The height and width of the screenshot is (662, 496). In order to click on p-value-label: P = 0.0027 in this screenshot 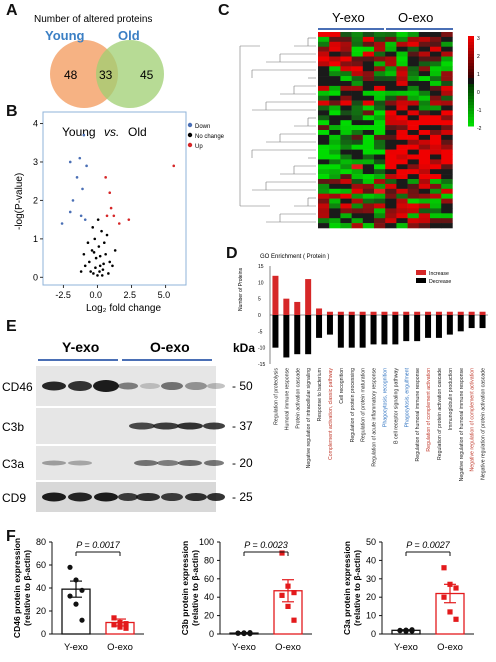, I will do `click(428, 545)`.